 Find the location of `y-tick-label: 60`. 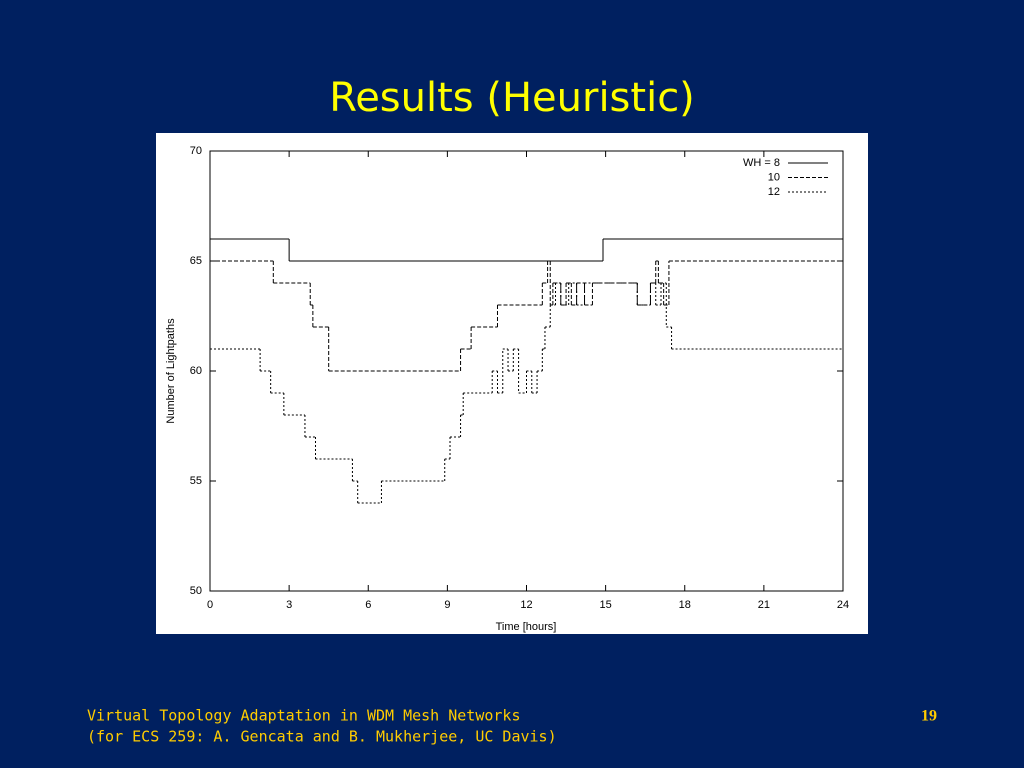

y-tick-label: 60 is located at coordinates (196, 371).